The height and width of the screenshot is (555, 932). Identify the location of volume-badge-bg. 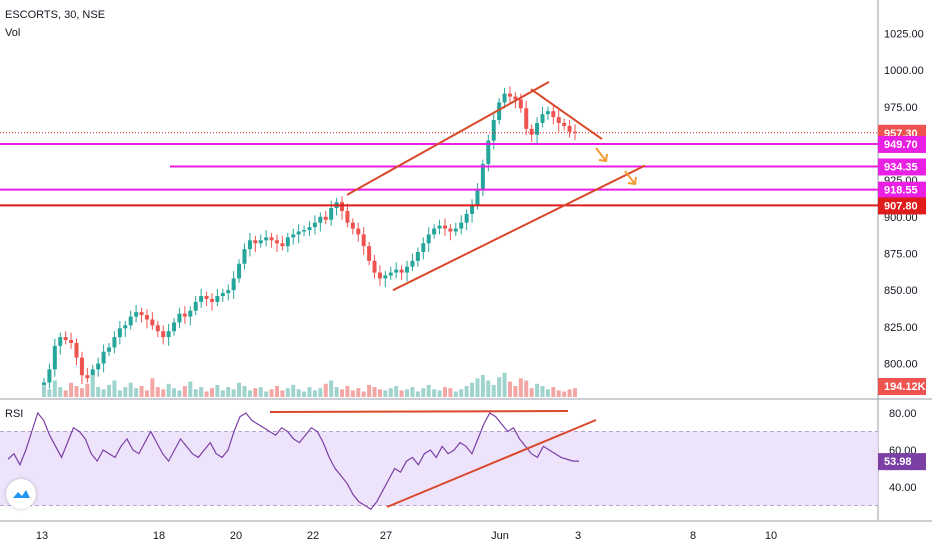
(902, 386).